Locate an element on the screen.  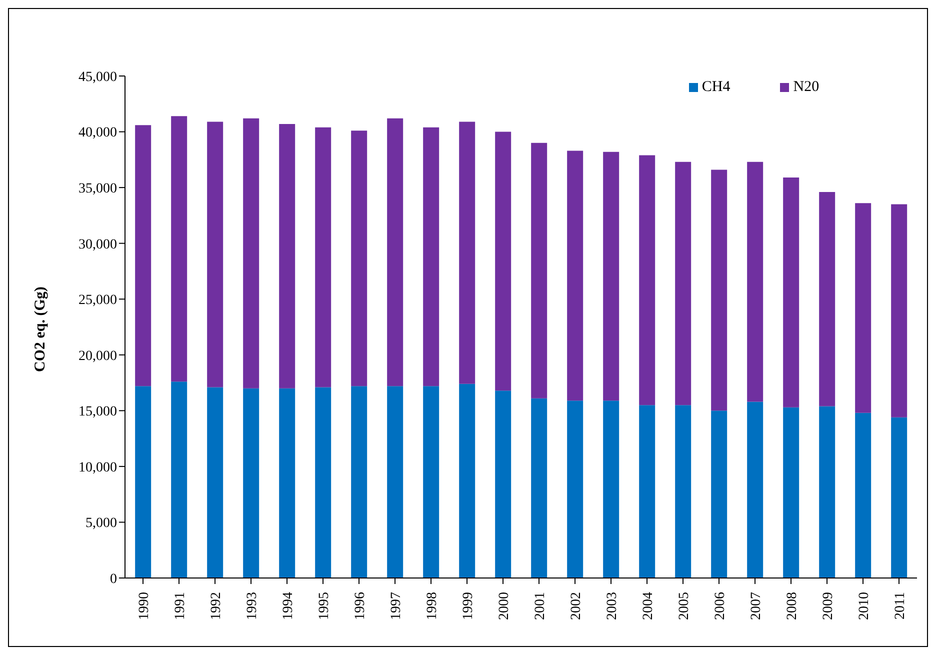
x-tick-label: 1999 is located at coordinates (468, 606).